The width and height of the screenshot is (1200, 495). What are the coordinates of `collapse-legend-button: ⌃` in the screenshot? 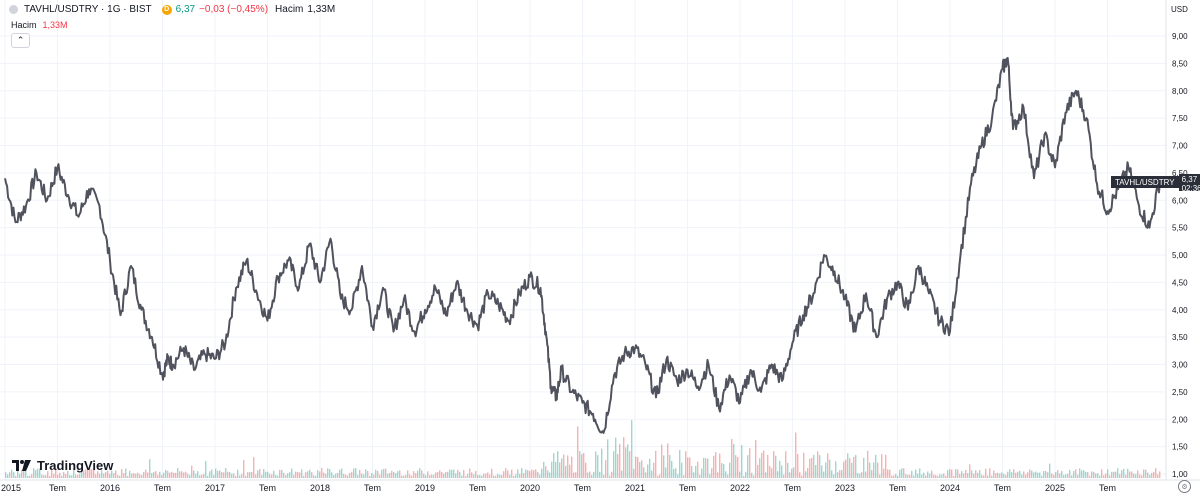 It's located at (20, 40).